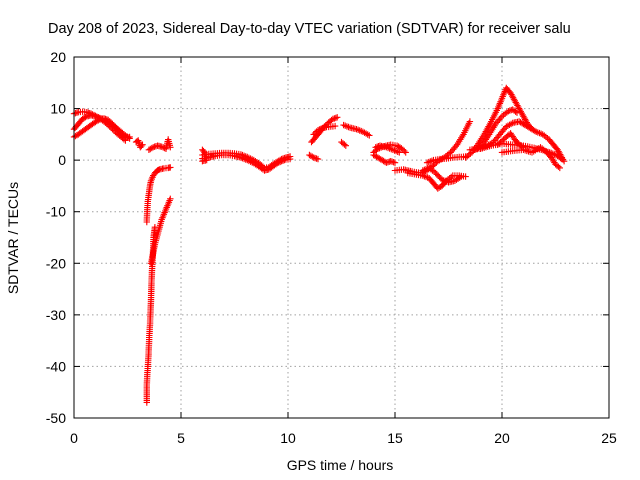 This screenshot has width=640, height=480. What do you see at coordinates (58, 109) in the screenshot?
I see `y-tick-label: 10` at bounding box center [58, 109].